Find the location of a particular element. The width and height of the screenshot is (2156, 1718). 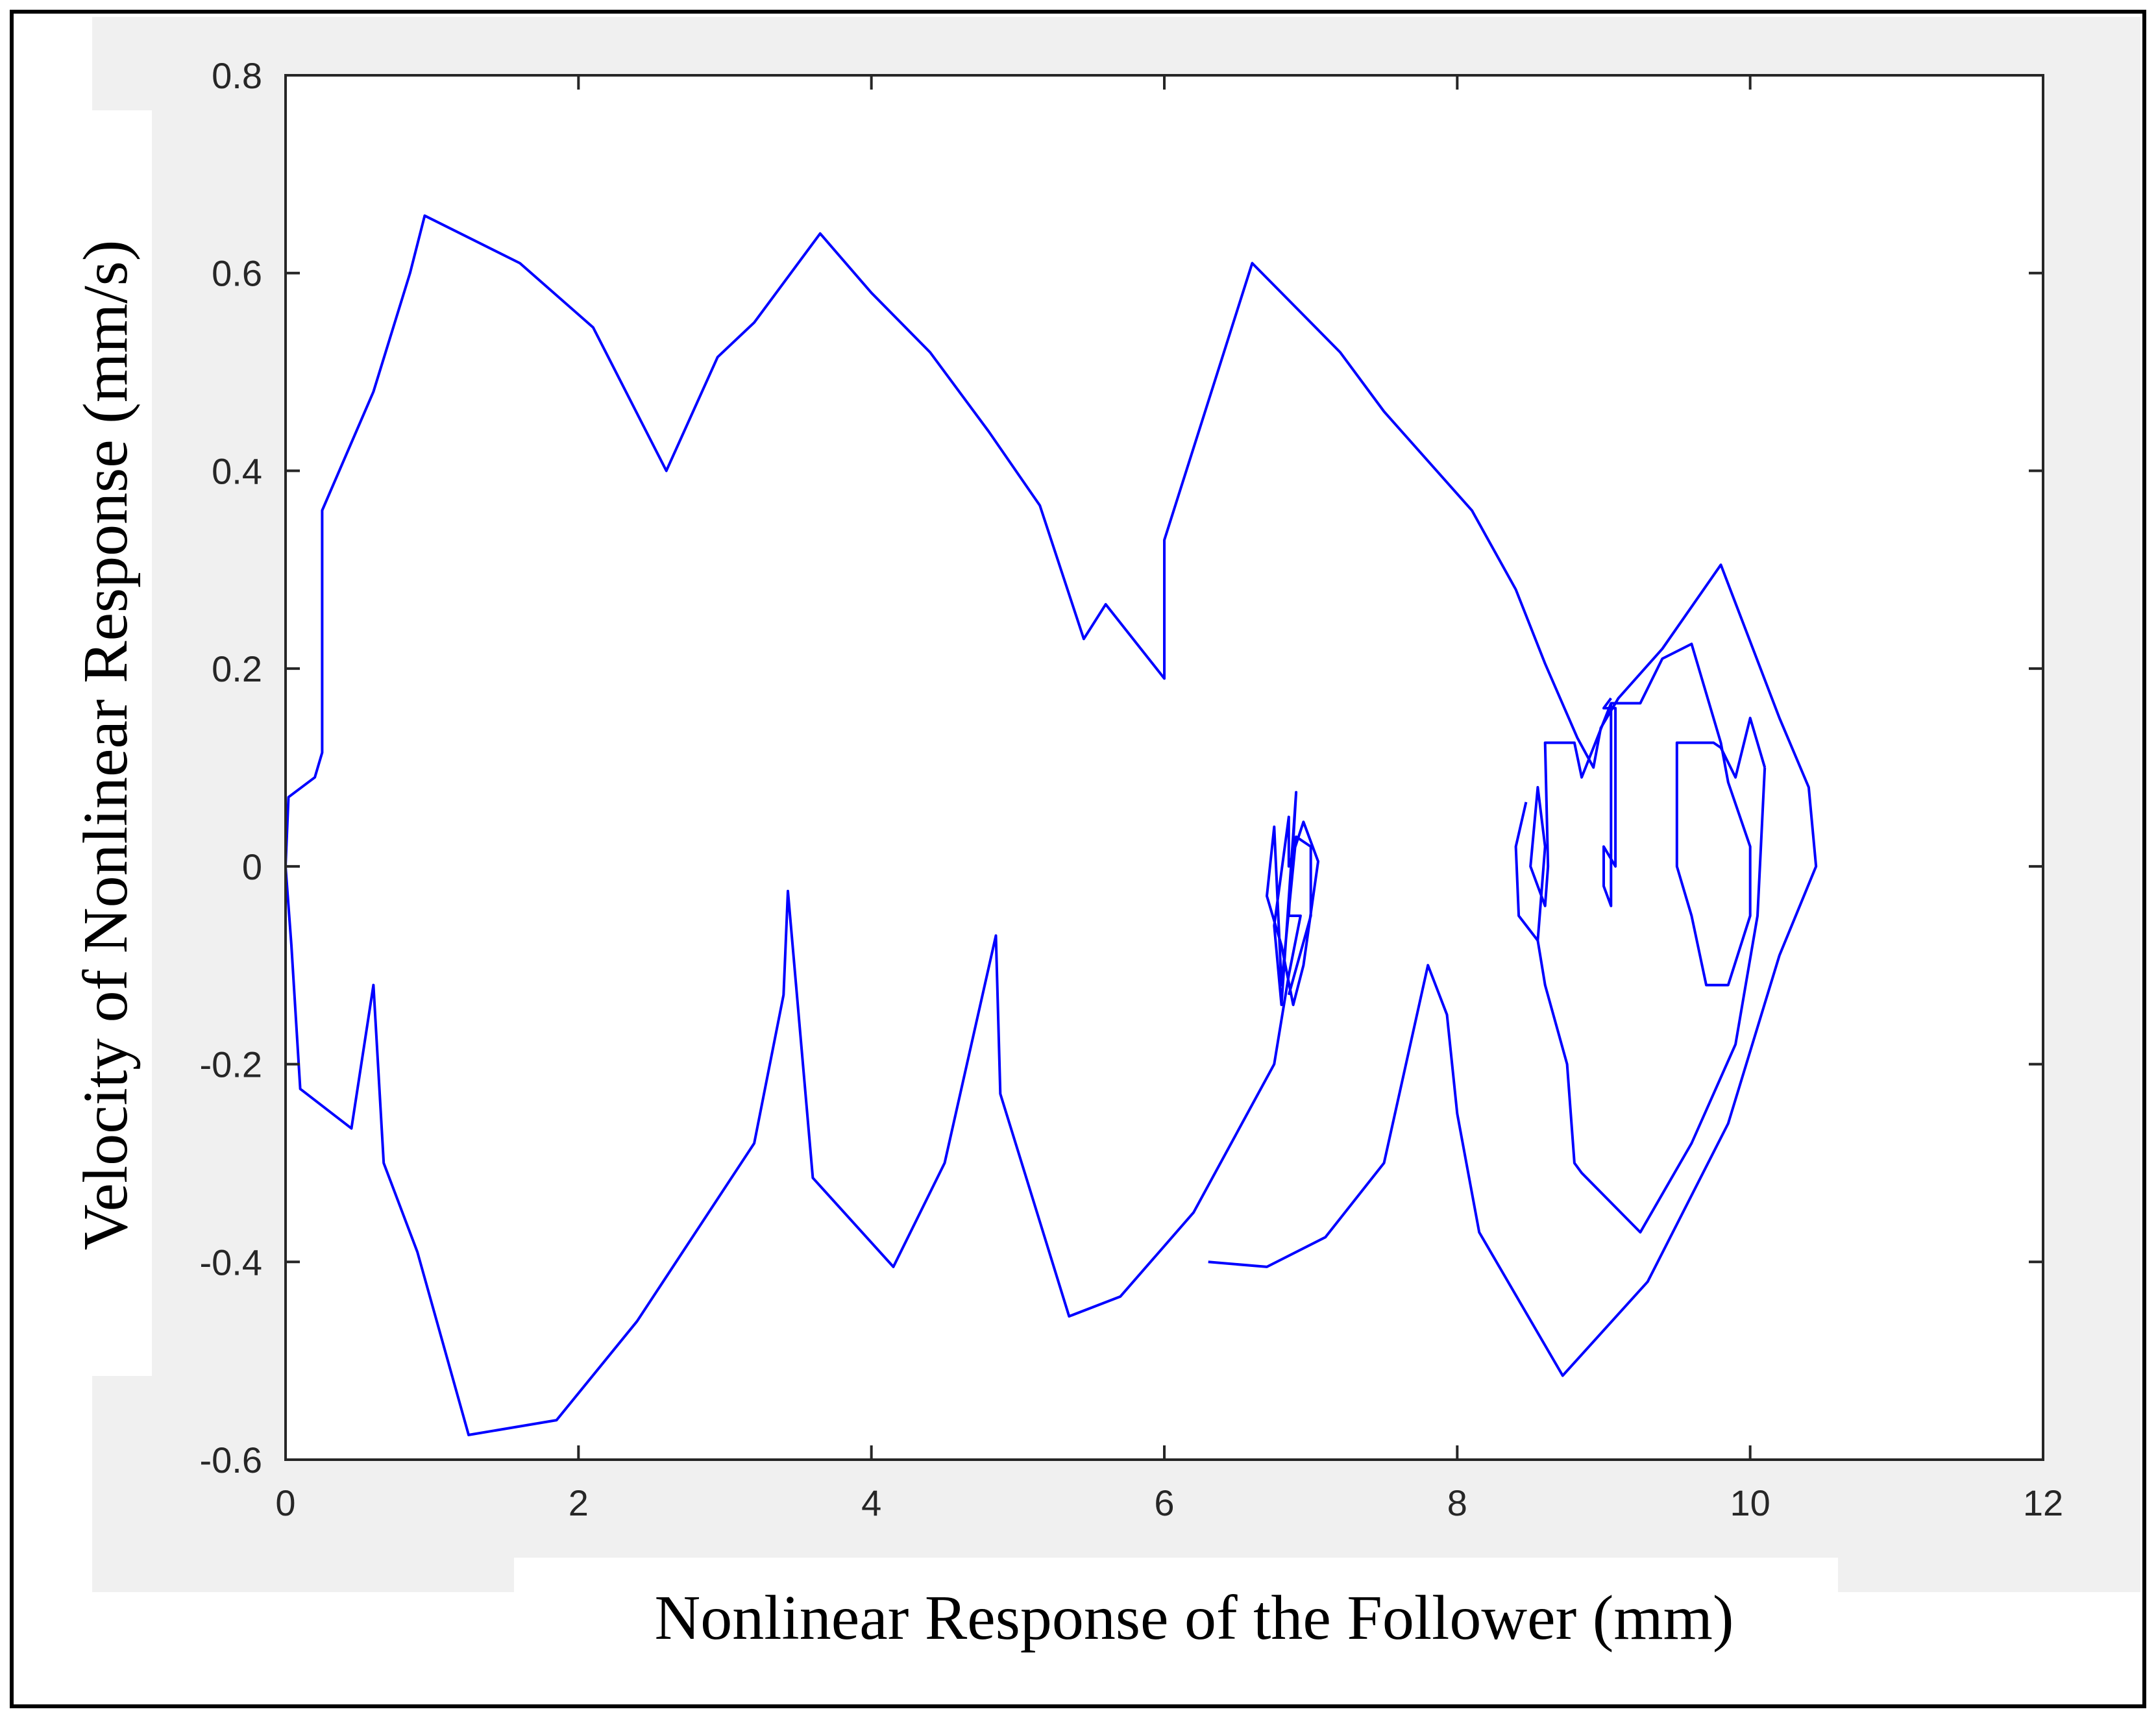

y-tick-label: 0.8 is located at coordinates (237, 75).